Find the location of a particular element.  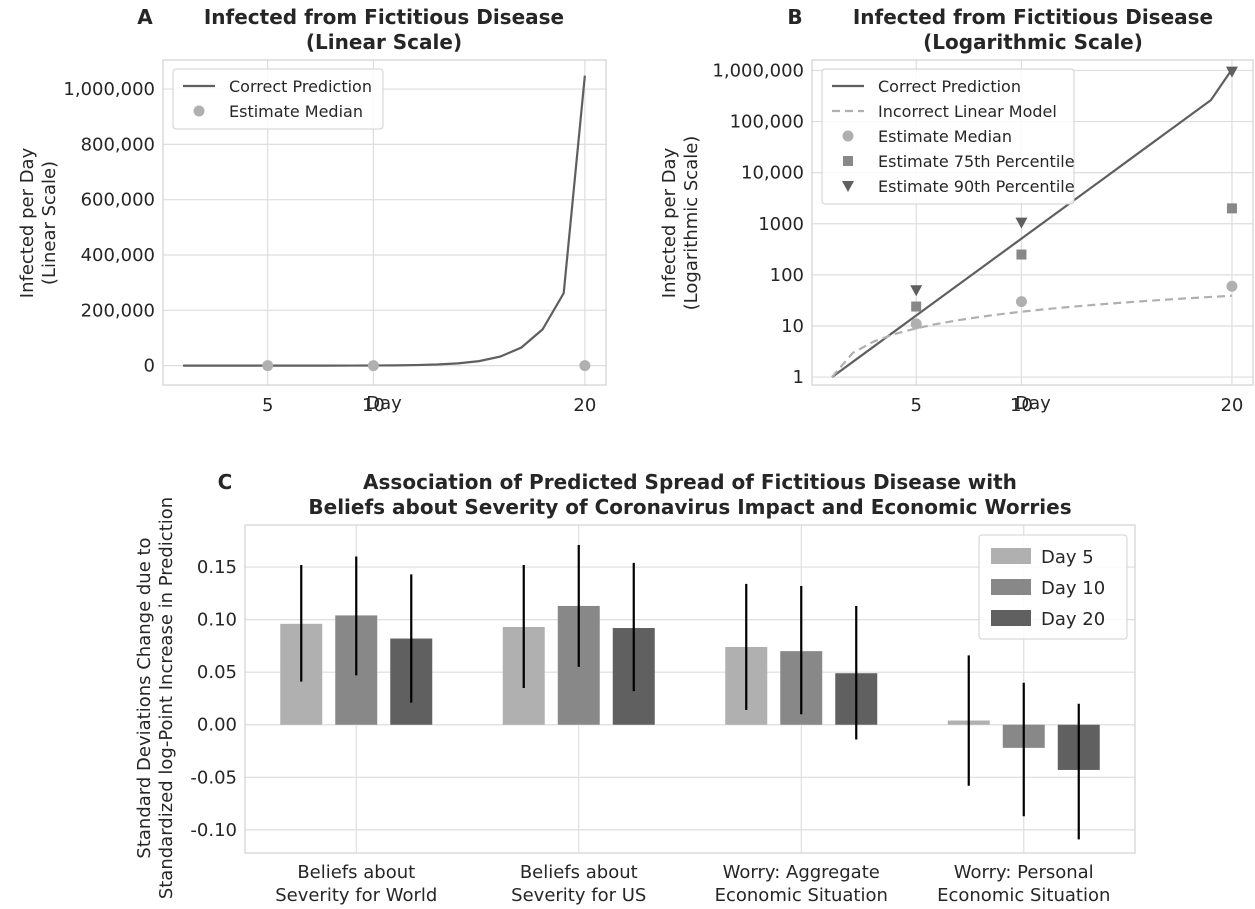

panel-b-y-tick-label: 10,000 is located at coordinates (772, 173).